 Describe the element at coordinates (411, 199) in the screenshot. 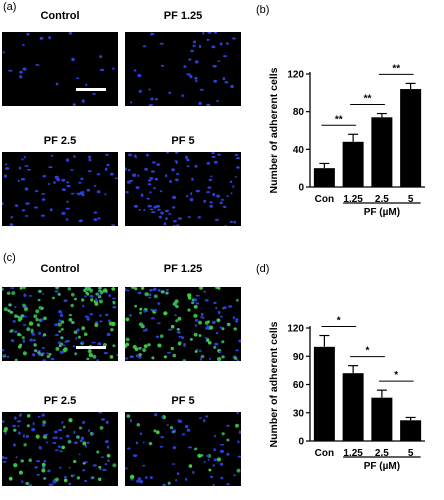

I see `x-tick-label: 5` at that location.